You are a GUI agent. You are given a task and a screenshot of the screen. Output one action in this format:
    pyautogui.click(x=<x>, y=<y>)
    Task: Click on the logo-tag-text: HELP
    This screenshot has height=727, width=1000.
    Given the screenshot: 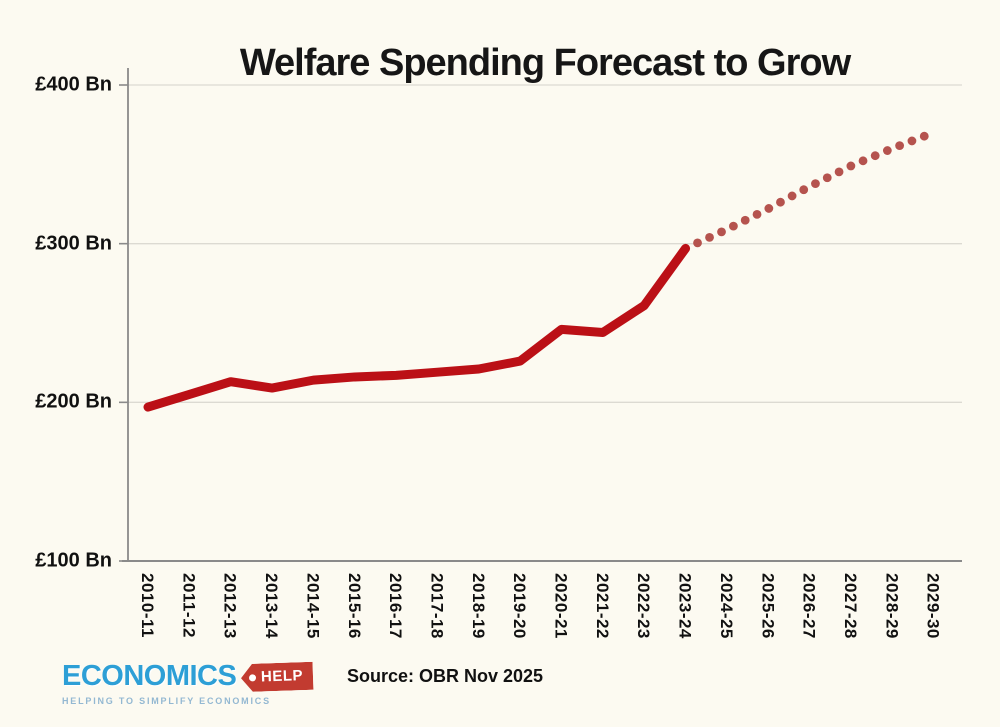 What is the action you would take?
    pyautogui.click(x=282, y=676)
    